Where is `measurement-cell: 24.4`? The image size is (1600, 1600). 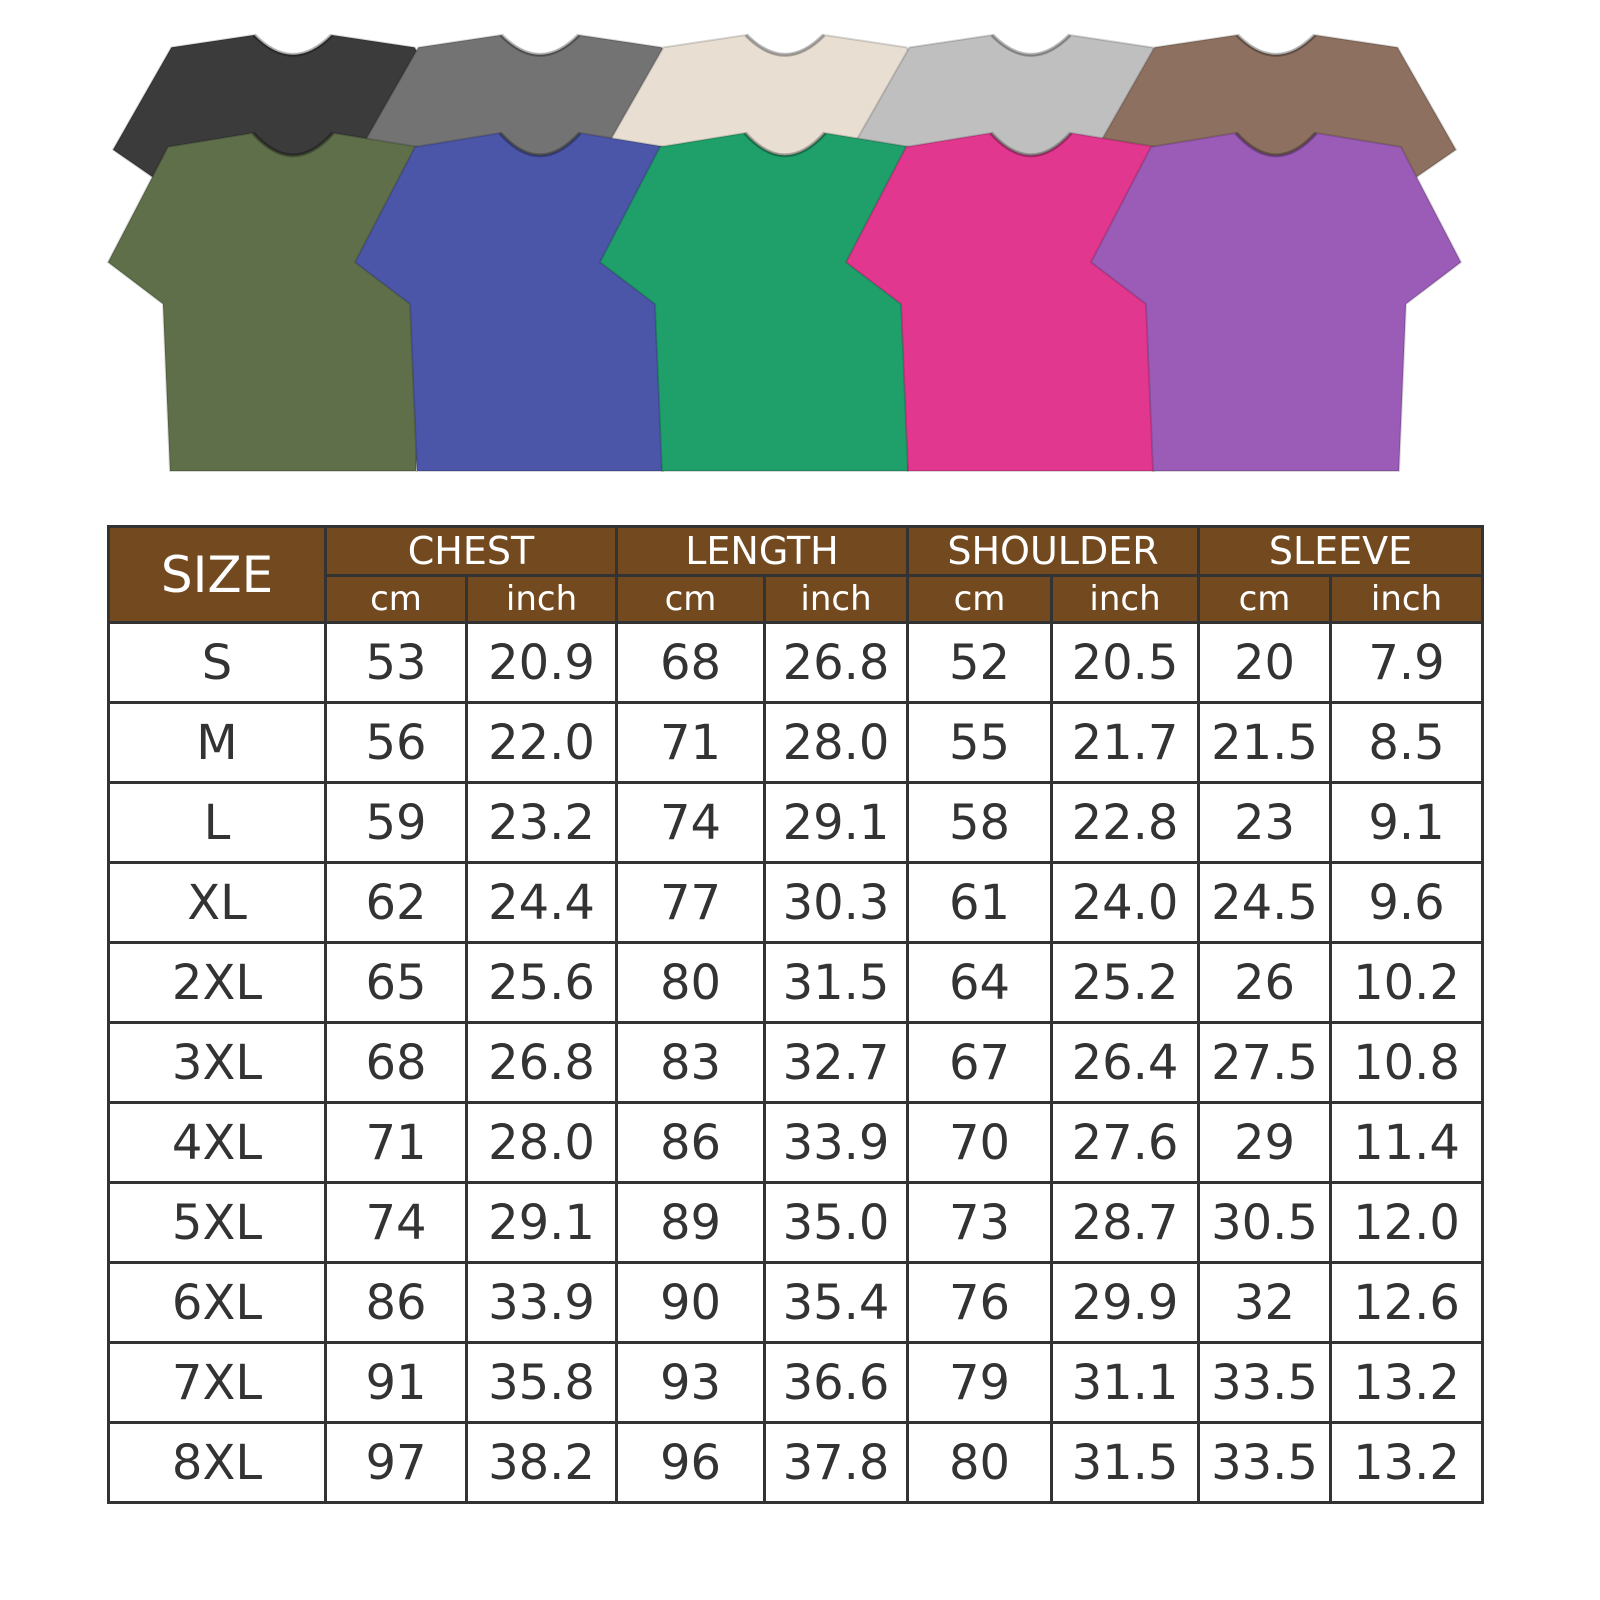 measurement-cell: 24.4 is located at coordinates (541, 902).